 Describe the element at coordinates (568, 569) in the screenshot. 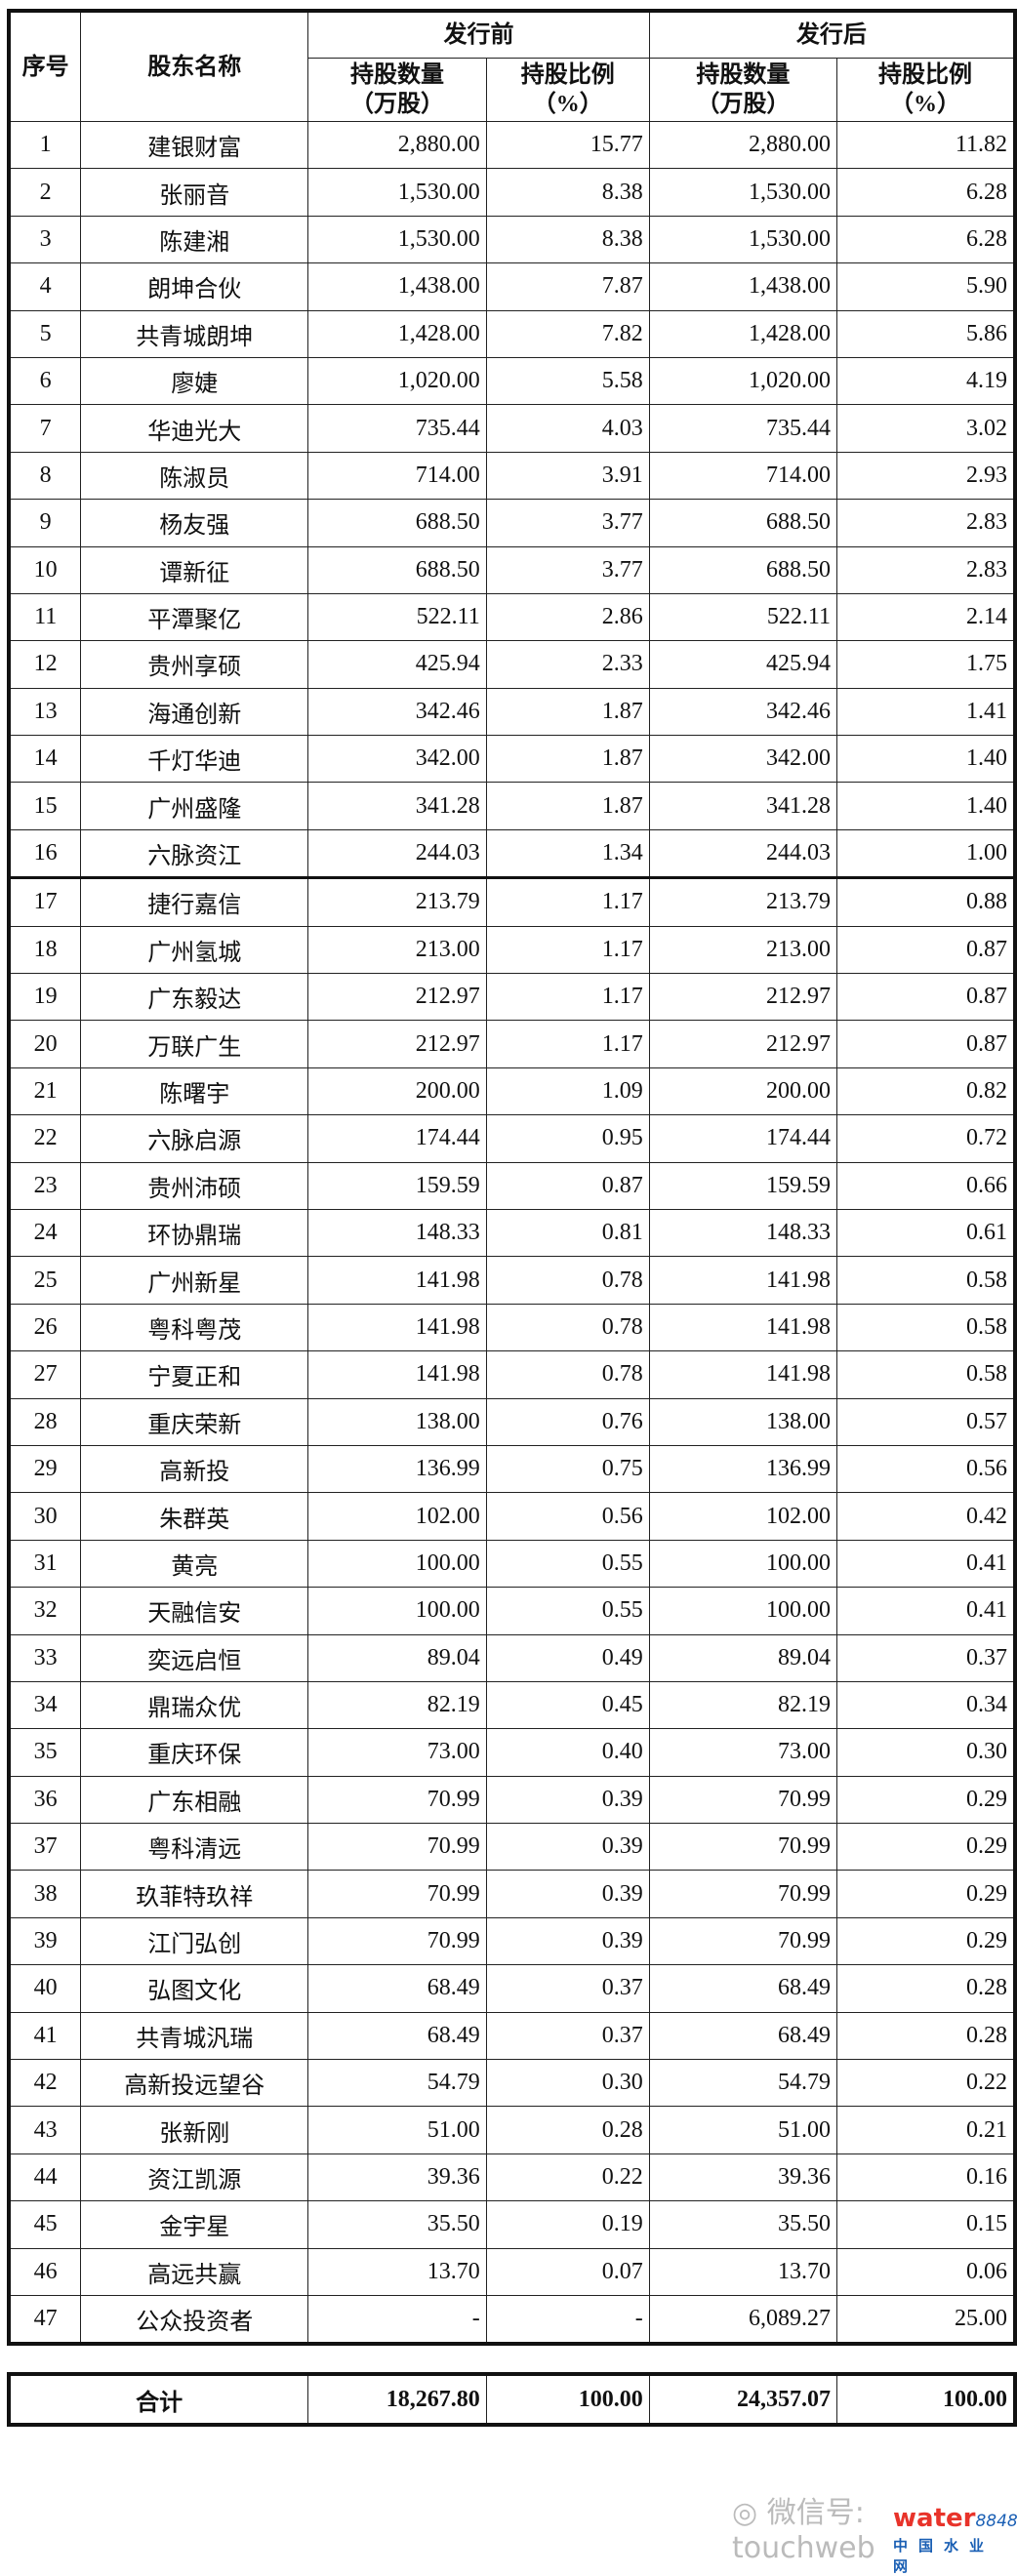

I see `row-before-ratio: 3.77` at that location.